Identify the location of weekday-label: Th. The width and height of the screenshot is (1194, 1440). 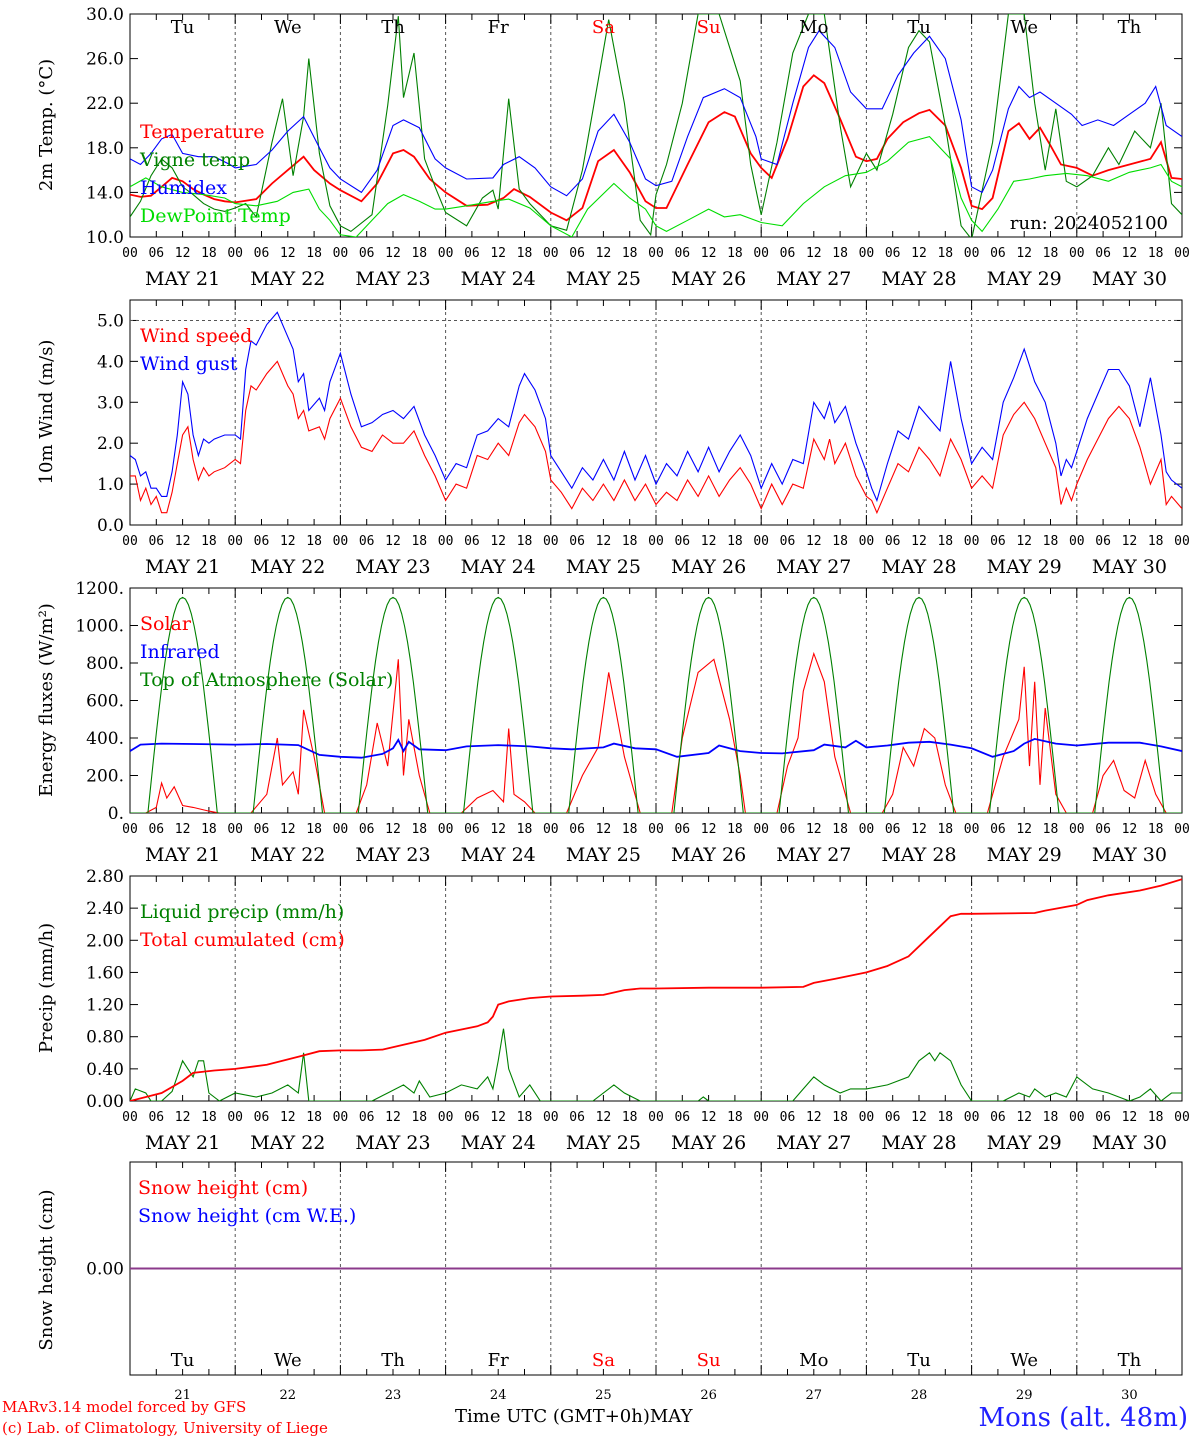
(393, 1360).